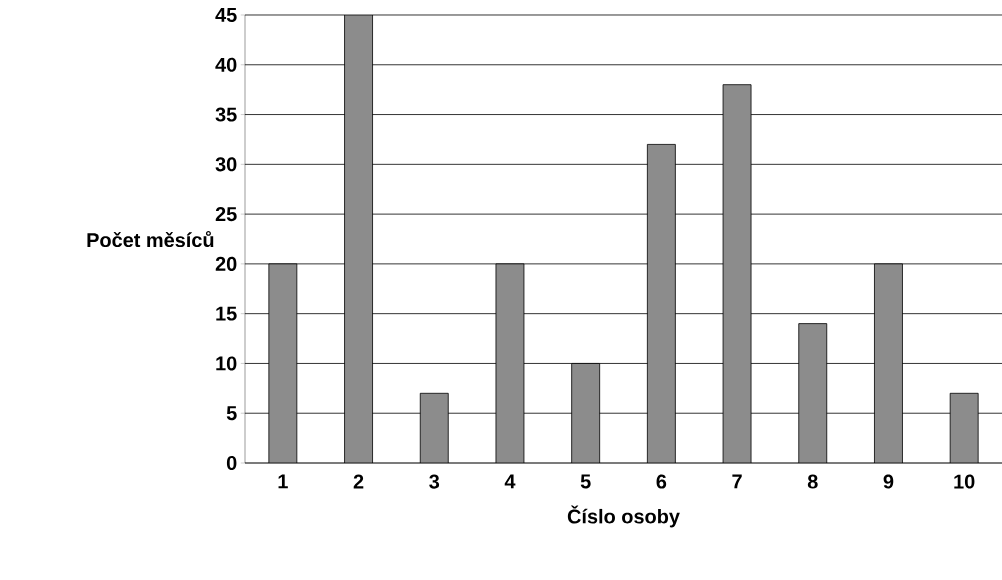  Describe the element at coordinates (226, 114) in the screenshot. I see `y-tick-label: 35` at that location.